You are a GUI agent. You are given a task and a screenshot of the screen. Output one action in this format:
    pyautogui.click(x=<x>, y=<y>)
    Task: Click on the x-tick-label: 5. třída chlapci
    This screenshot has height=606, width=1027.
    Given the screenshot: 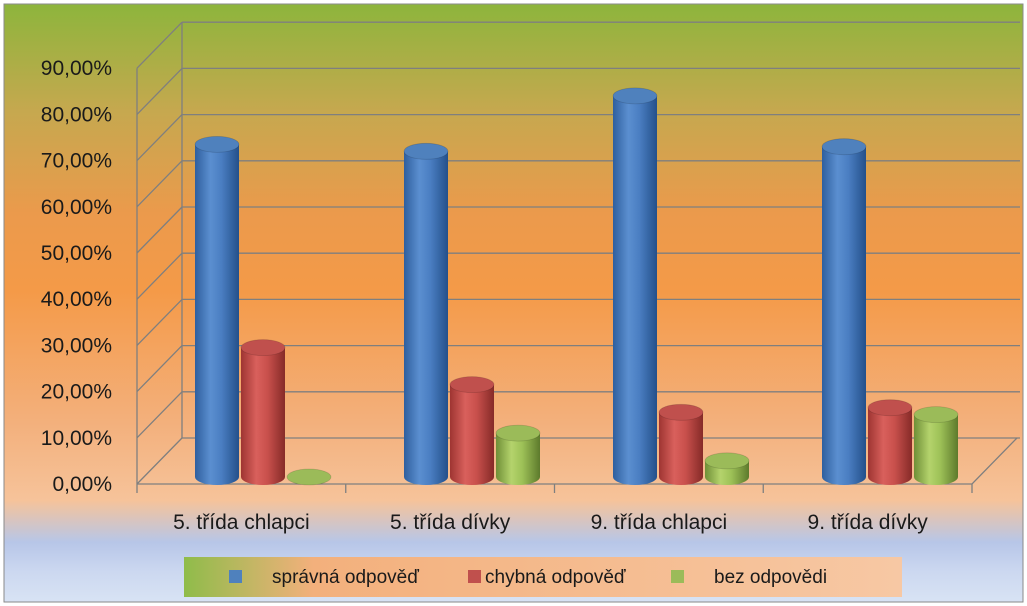 What is the action you would take?
    pyautogui.click(x=241, y=522)
    